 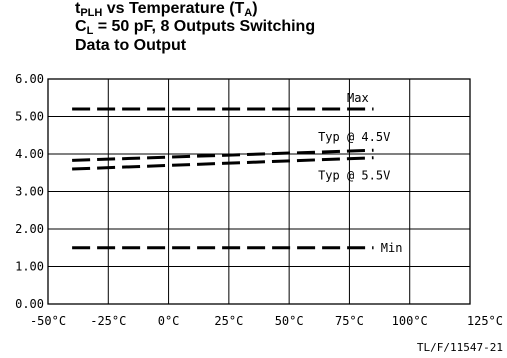 I want to click on x-tick-label: 0°C, so click(x=169, y=321).